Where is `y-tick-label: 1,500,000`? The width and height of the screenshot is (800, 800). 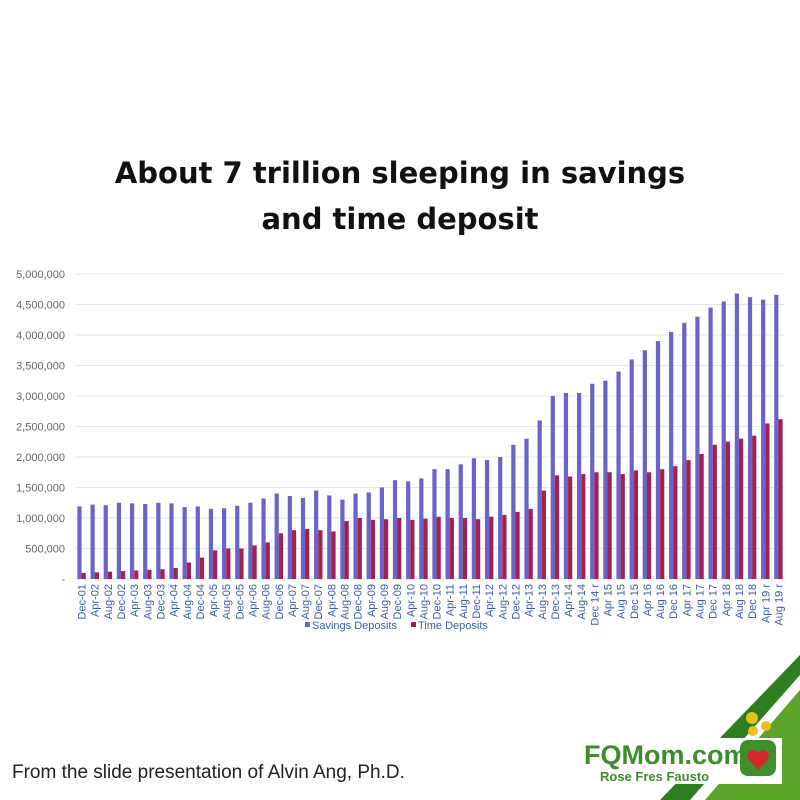
y-tick-label: 1,500,000 is located at coordinates (40, 489).